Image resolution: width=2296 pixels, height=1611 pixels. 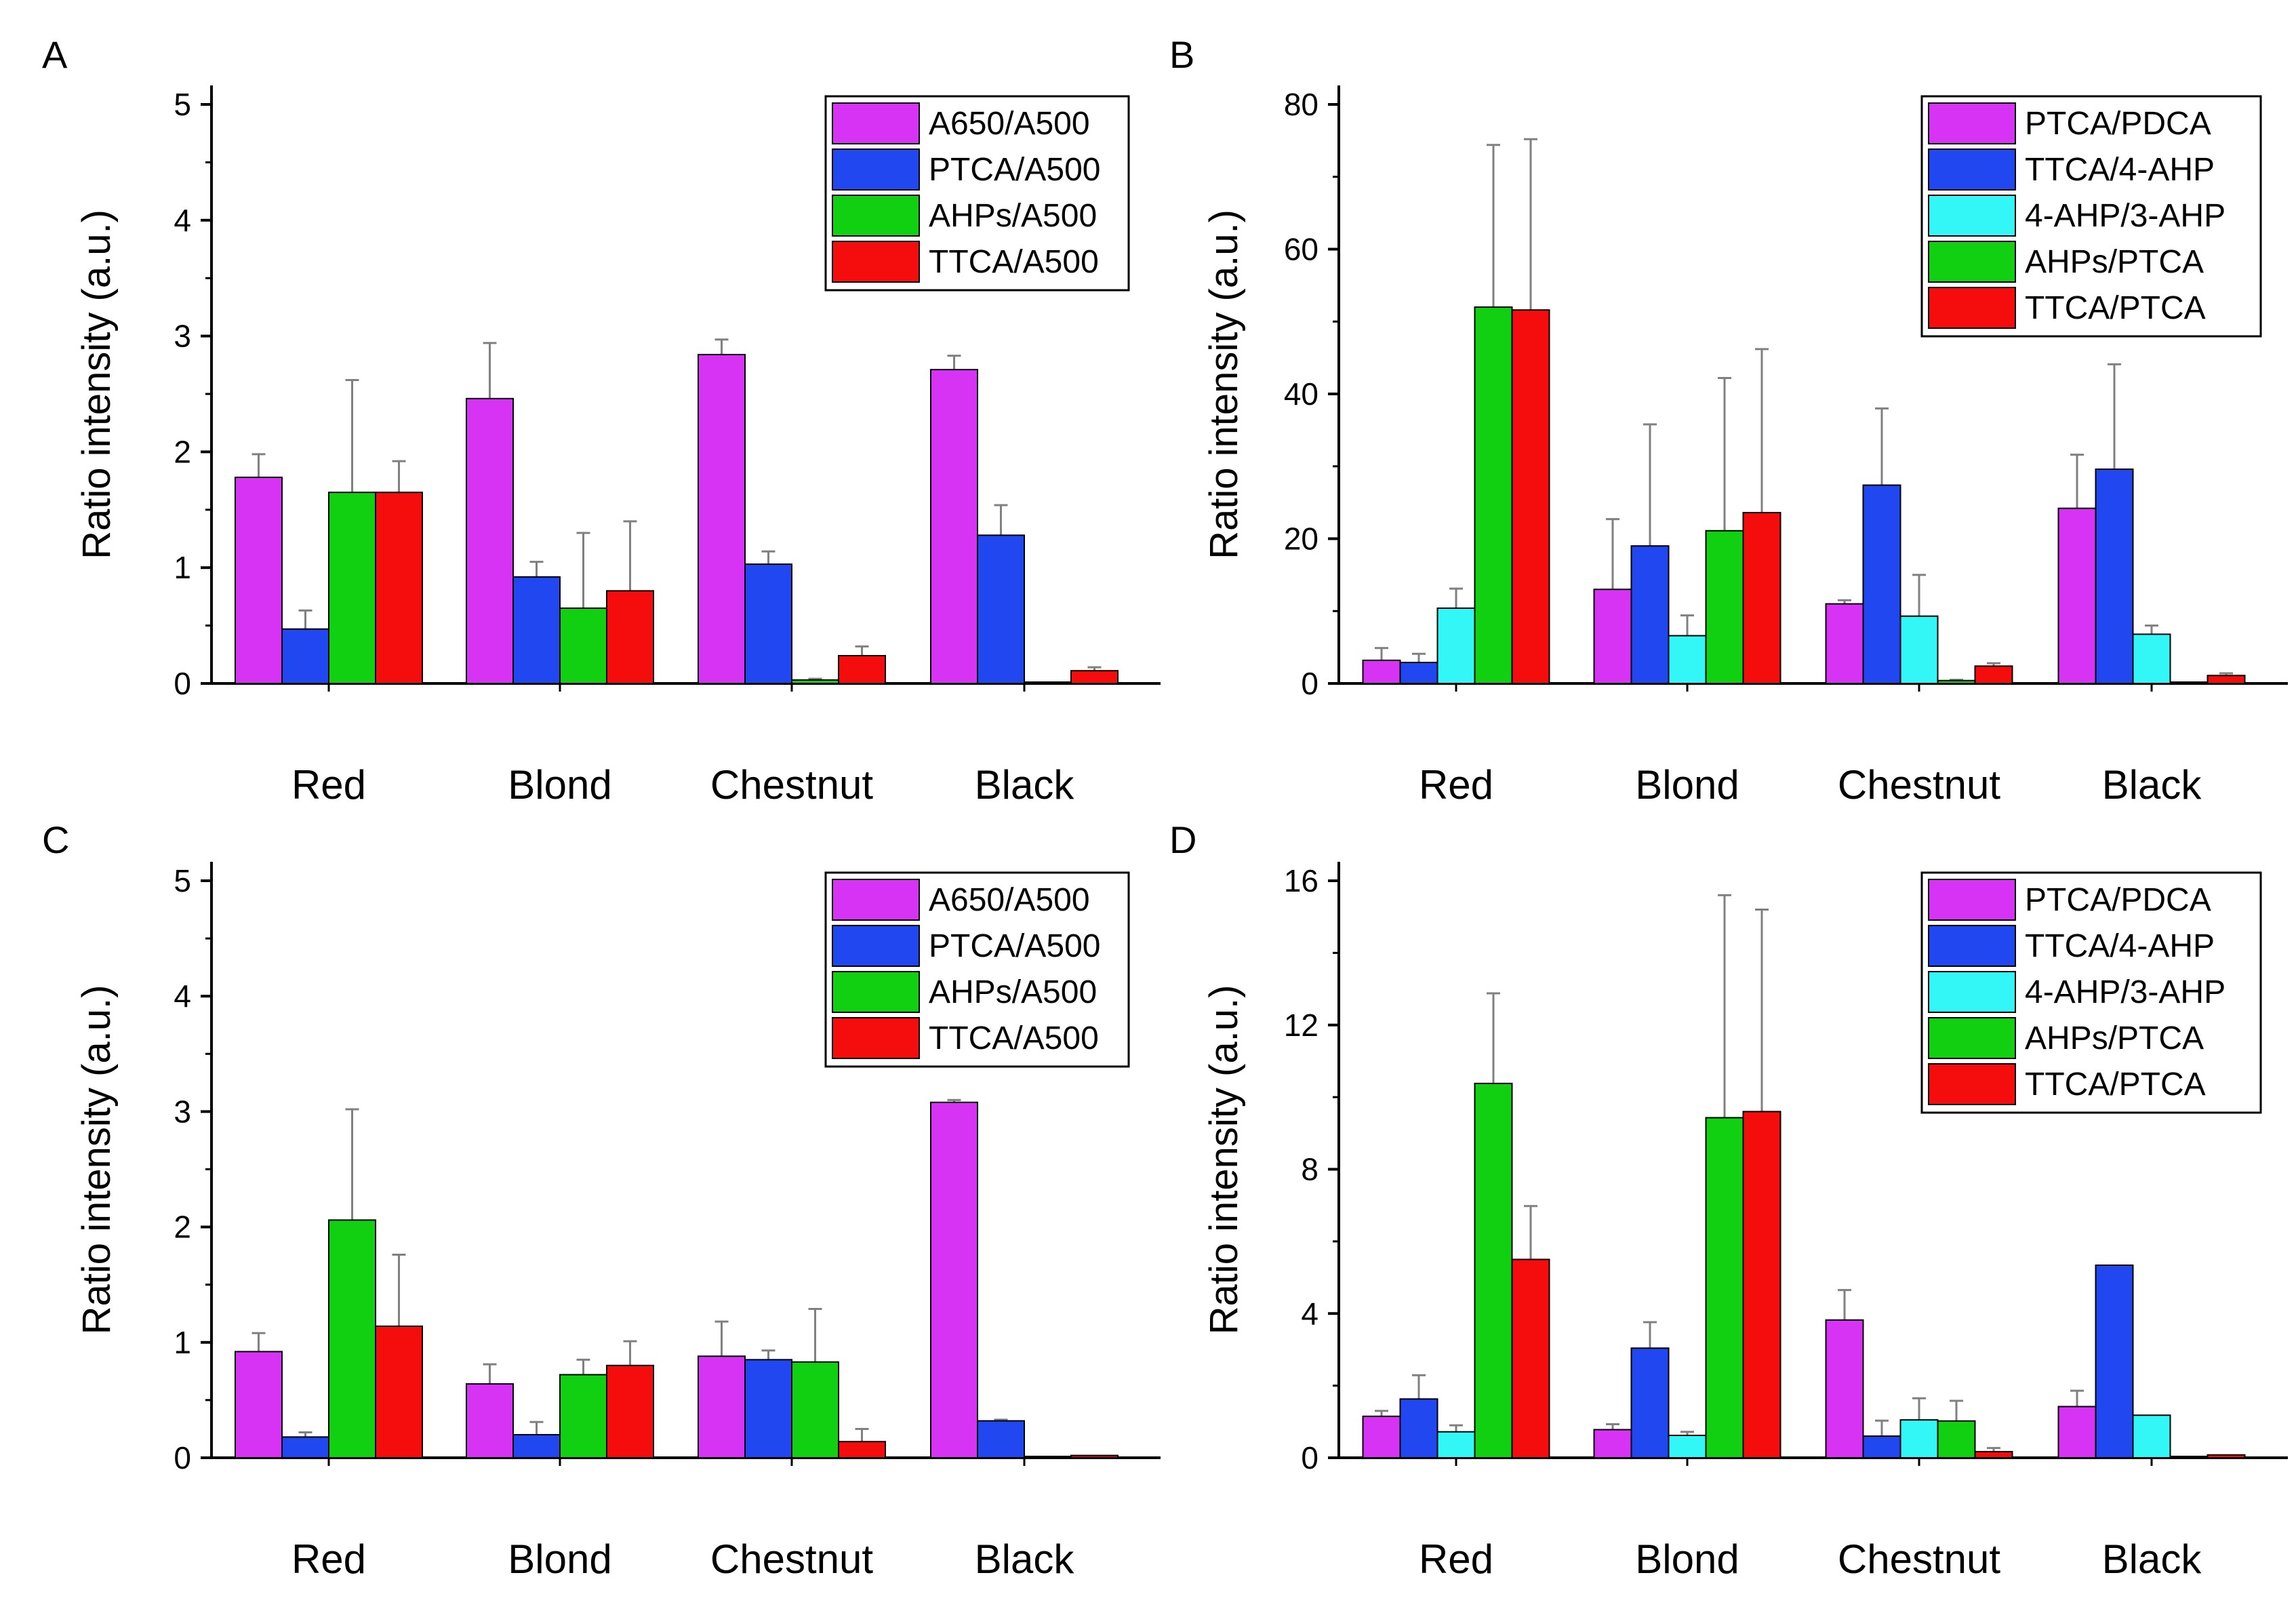 What do you see at coordinates (1687, 659) in the screenshot?
I see `bar-4-ahp-3-ahp-blond` at bounding box center [1687, 659].